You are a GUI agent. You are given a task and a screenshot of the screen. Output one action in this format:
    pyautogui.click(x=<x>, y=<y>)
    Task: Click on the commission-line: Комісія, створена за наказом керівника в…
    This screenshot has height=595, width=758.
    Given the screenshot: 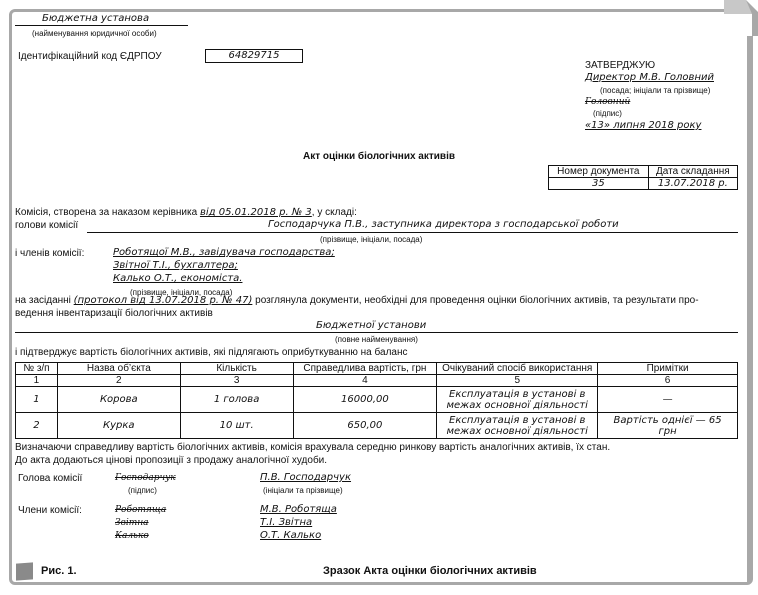 What is the action you would take?
    pyautogui.click(x=186, y=213)
    